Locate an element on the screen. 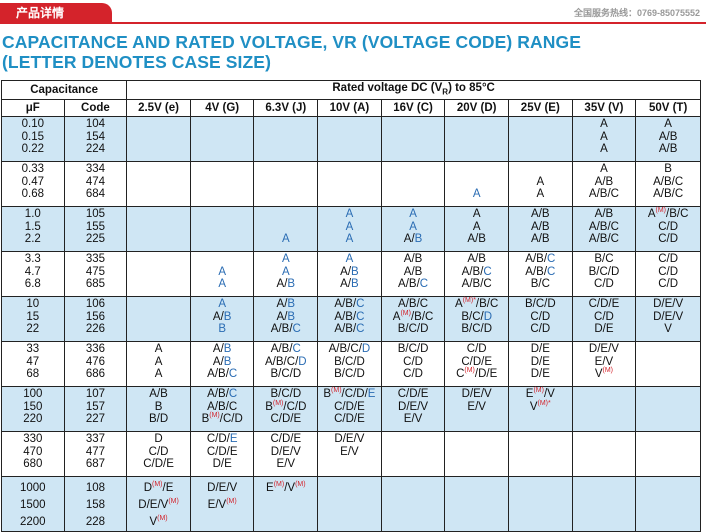  case-size-cell: A/B A/B A/B is located at coordinates (540, 229).